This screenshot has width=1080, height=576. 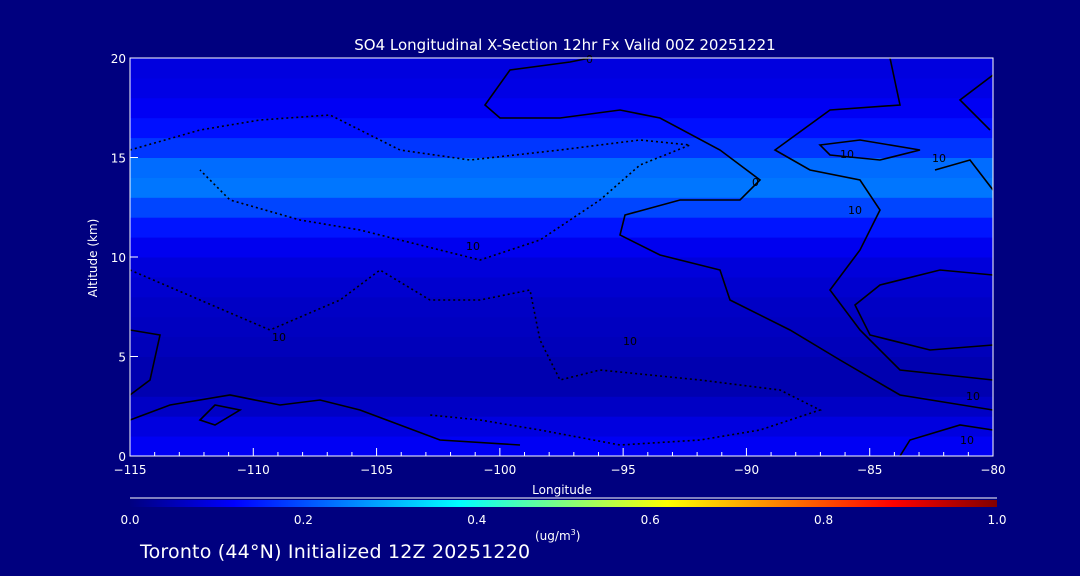 I want to click on colorbar-unit-close: ), so click(x=578, y=536).